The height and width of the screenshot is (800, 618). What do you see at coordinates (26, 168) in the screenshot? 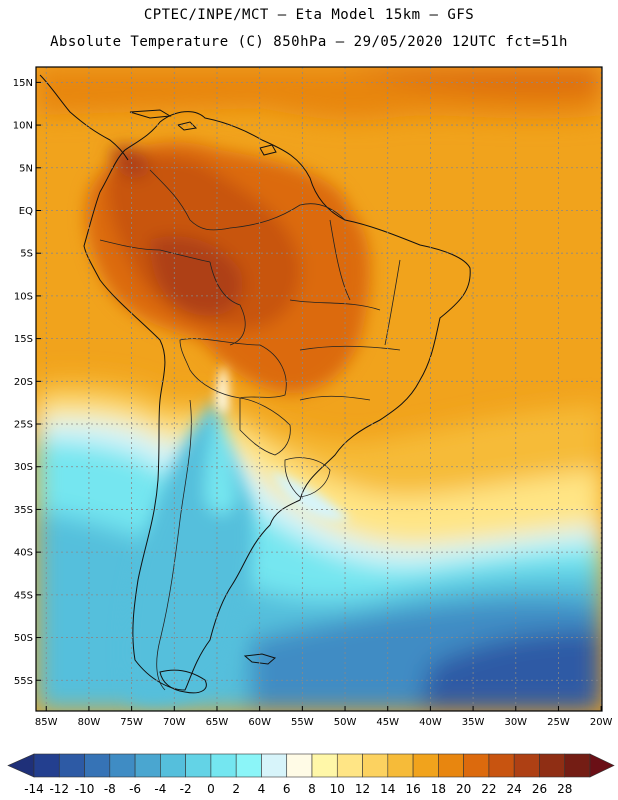
I see `lat-tick-label: 5N` at bounding box center [26, 168].